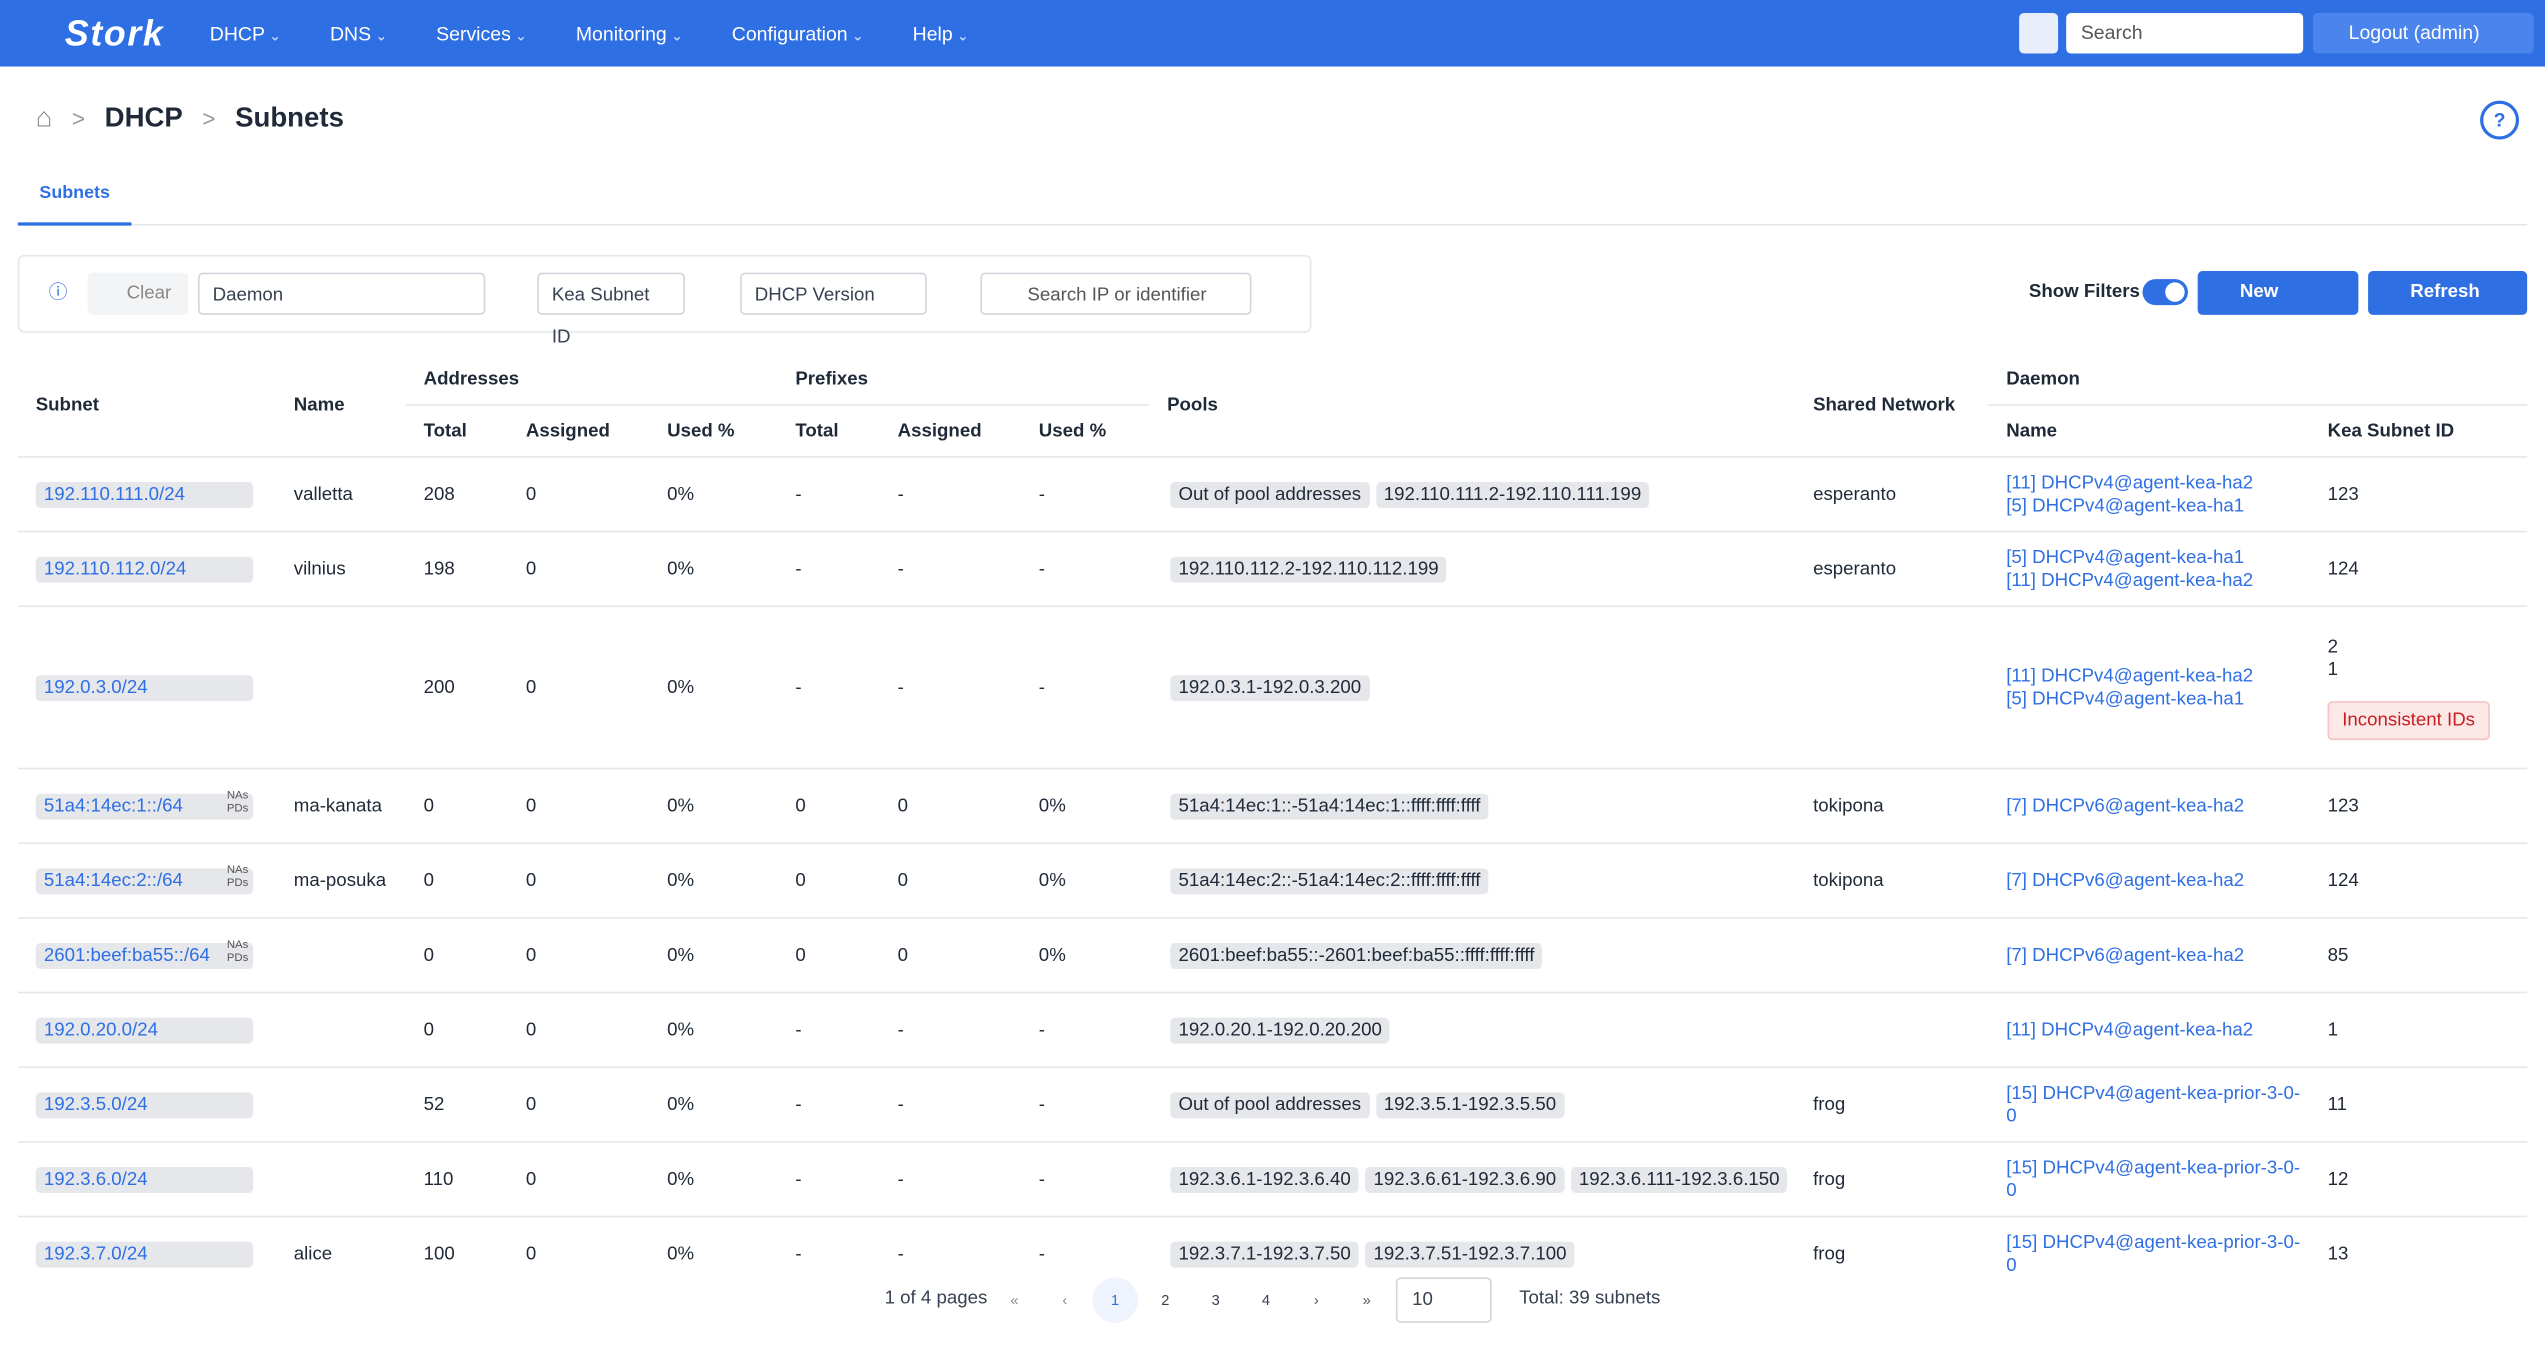  I want to click on help-icon: ?, so click(2500, 120).